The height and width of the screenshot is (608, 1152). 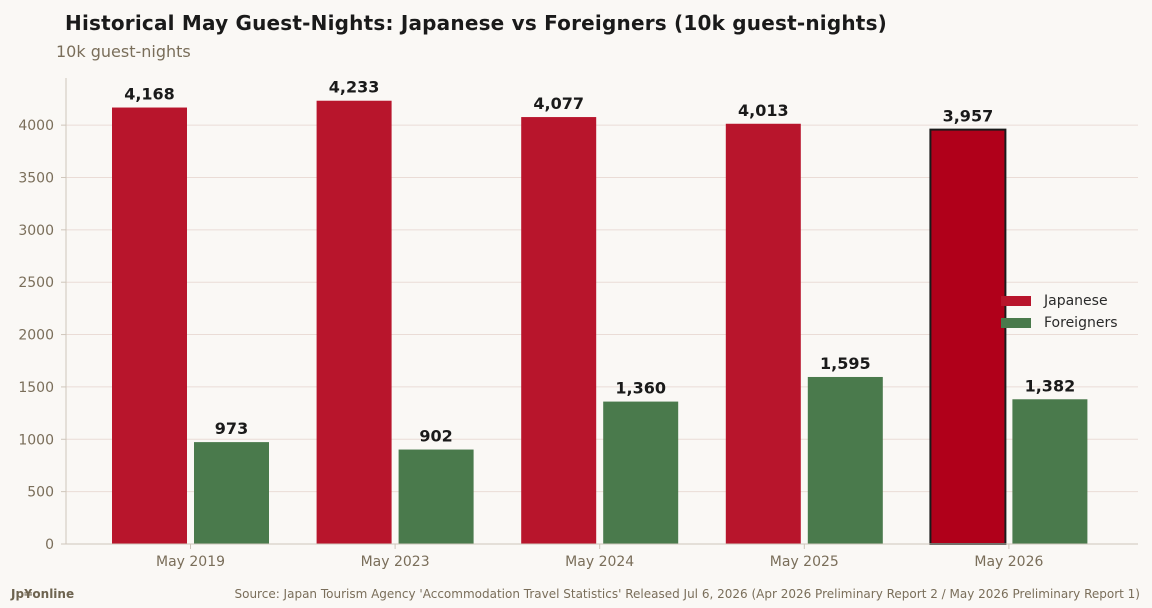 I want to click on y-tick-label: 0, so click(x=49, y=545).